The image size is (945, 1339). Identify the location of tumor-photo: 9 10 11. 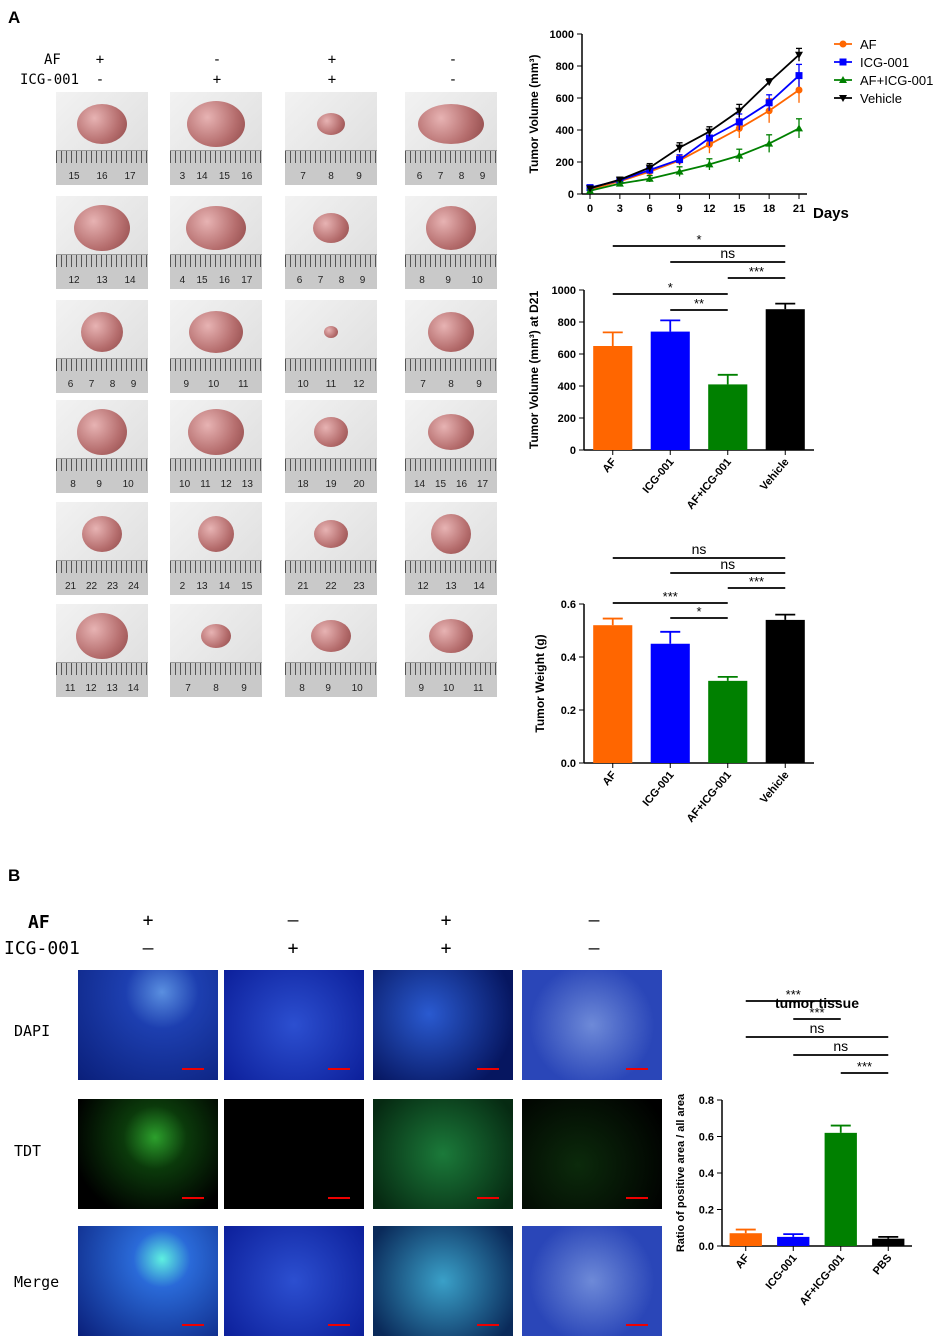
(216, 346).